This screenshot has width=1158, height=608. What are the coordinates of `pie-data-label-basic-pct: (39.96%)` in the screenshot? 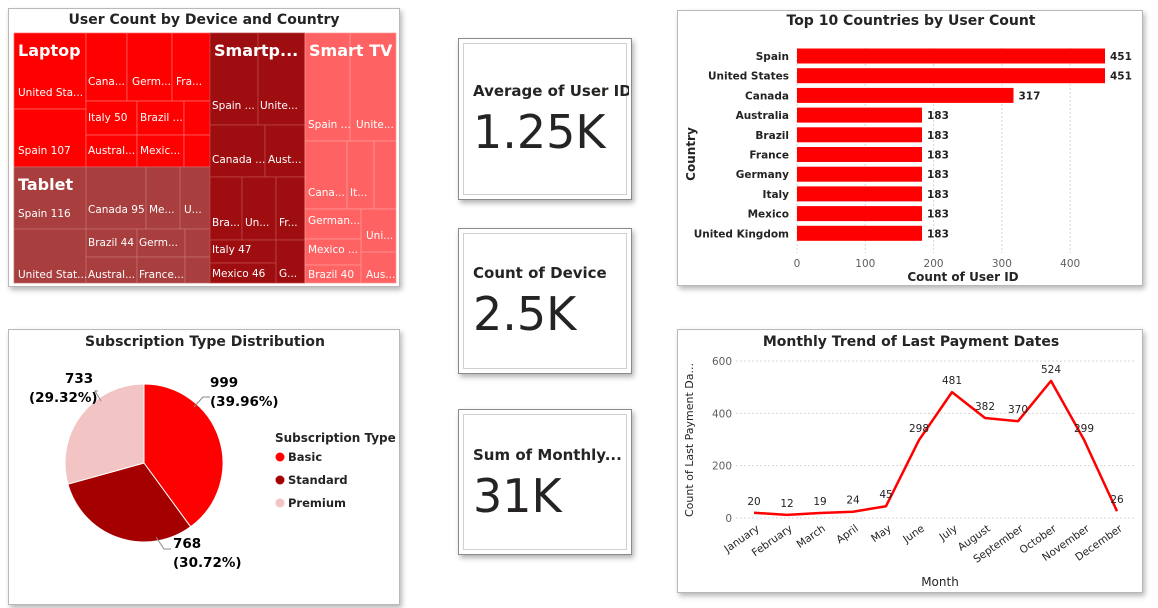 It's located at (244, 402).